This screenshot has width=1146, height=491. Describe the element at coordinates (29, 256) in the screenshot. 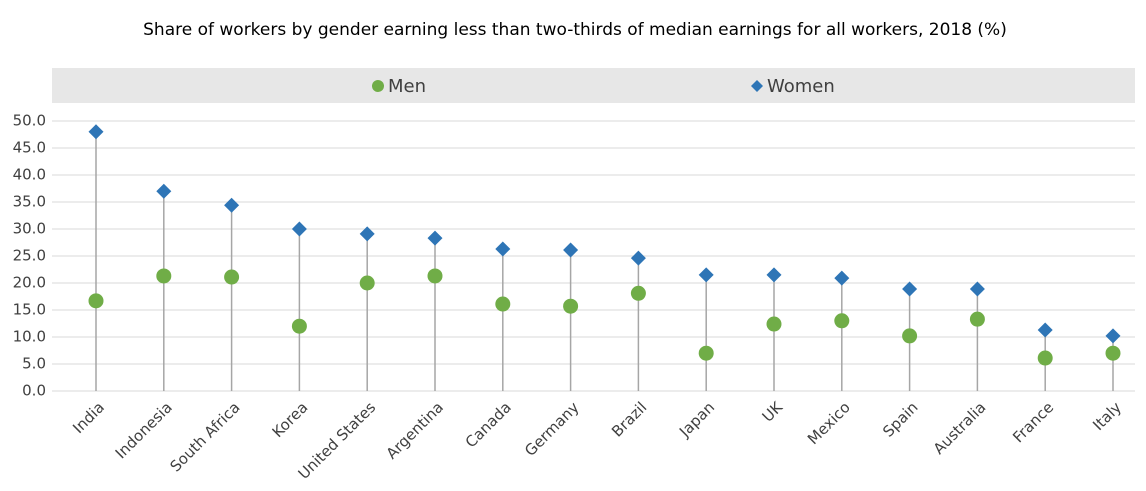

I see `y-tick-label: 25.0` at that location.